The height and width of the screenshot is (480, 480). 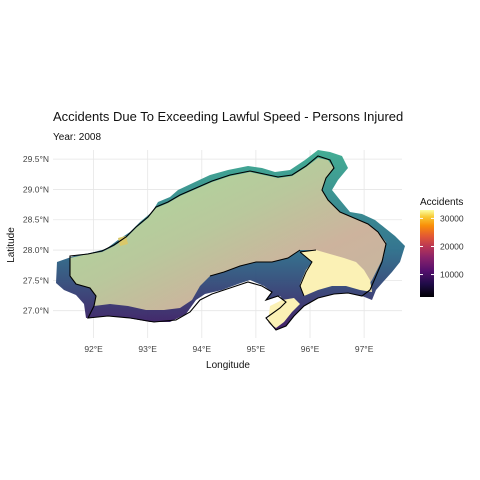 What do you see at coordinates (202, 349) in the screenshot?
I see `x-tick-label: 94°E` at bounding box center [202, 349].